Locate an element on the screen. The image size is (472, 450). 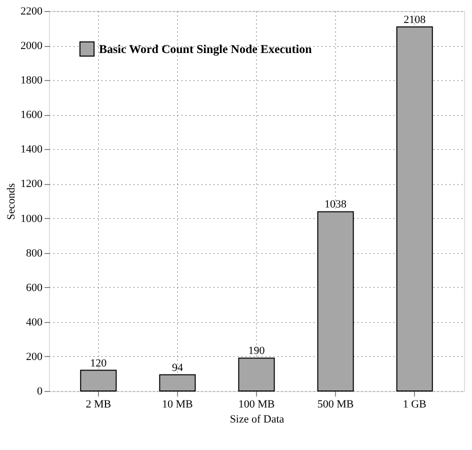
y-tick-label: 2000 is located at coordinates (31, 46).